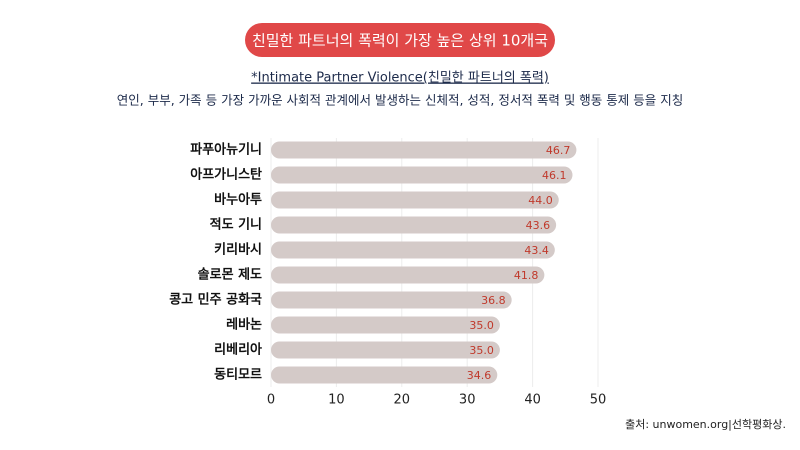 The height and width of the screenshot is (450, 800). Describe the element at coordinates (402, 400) in the screenshot. I see `x-tick-label: 20` at that location.